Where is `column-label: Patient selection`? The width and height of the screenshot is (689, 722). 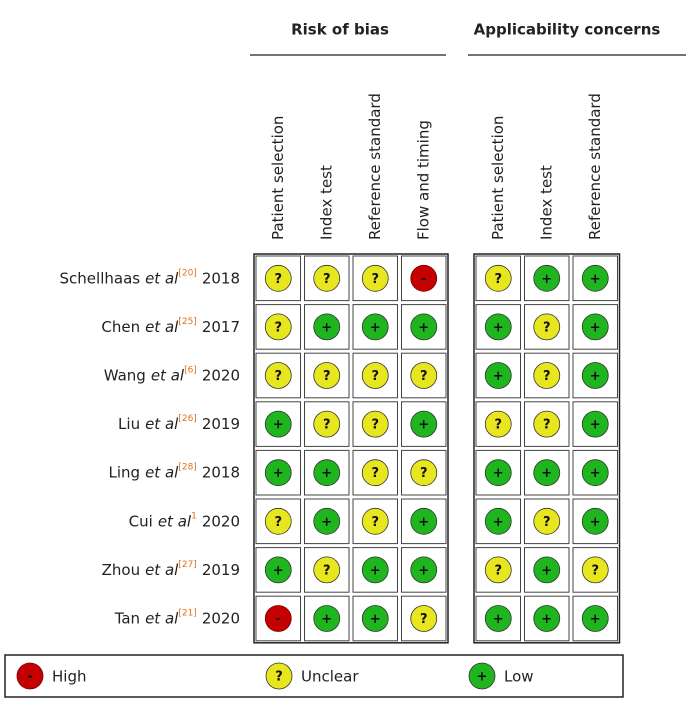 column-label: Patient selection is located at coordinates (278, 178).